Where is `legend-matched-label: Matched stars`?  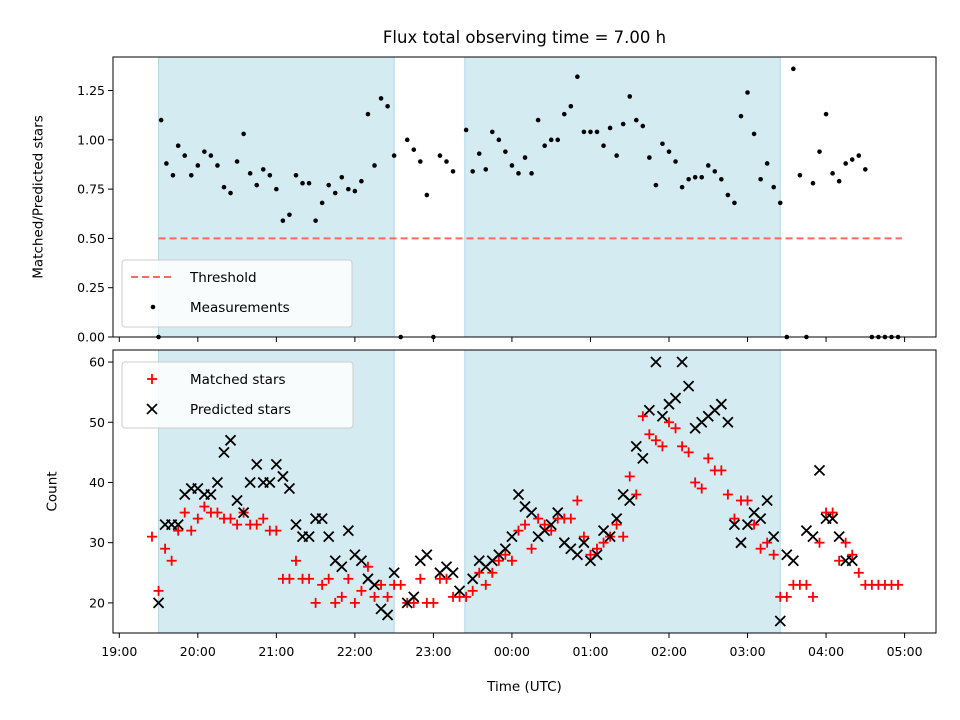 legend-matched-label: Matched stars is located at coordinates (238, 380).